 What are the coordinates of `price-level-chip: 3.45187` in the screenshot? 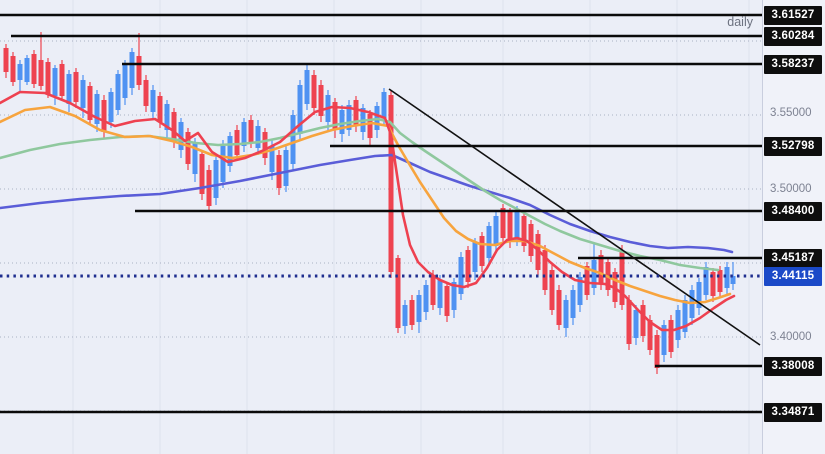 It's located at (793, 258).